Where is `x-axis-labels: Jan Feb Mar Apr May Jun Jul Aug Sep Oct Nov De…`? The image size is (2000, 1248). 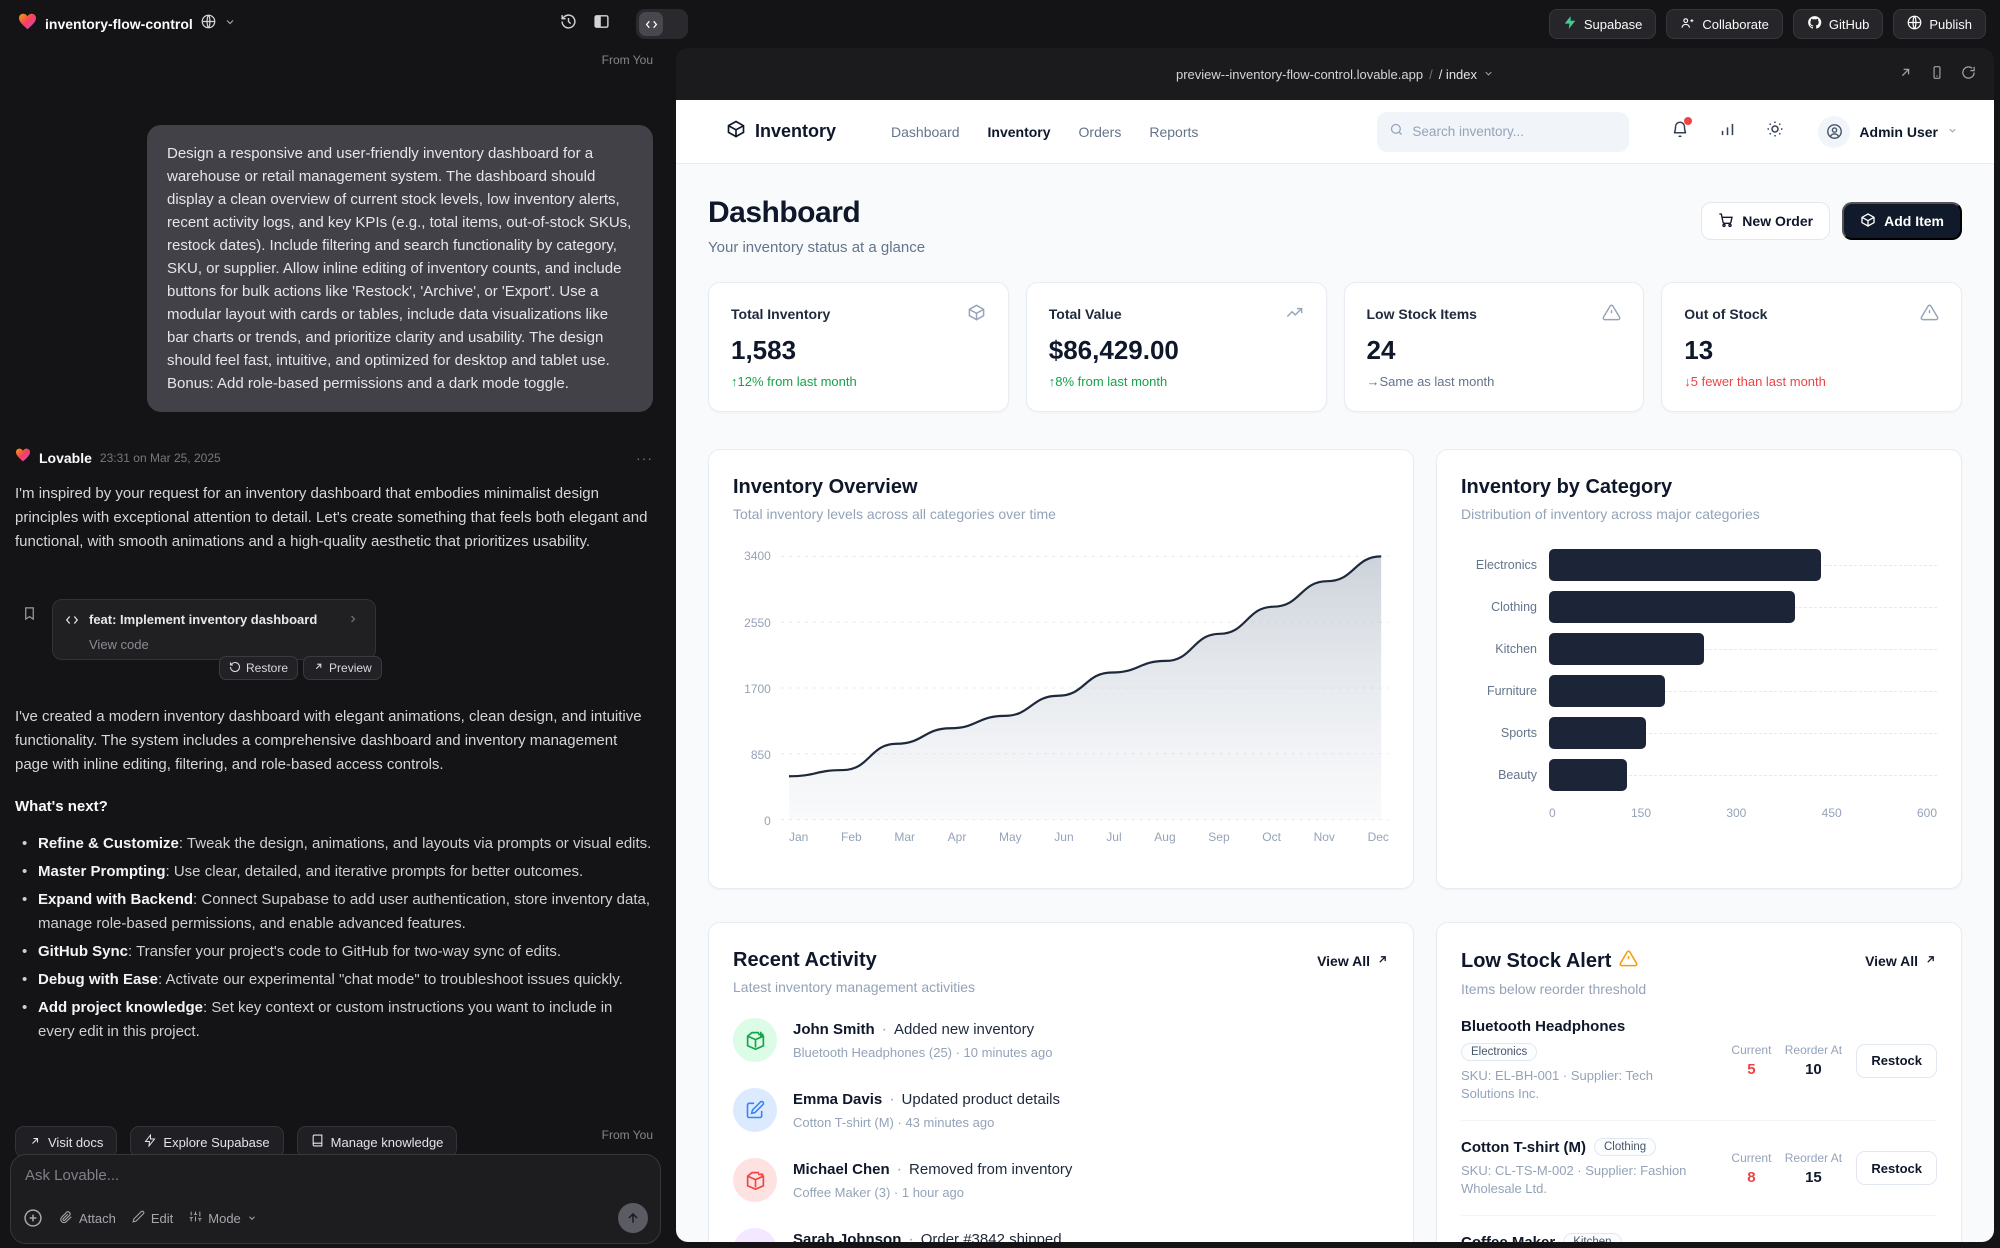
x-axis-labels: Jan Feb Mar Apr May Jun Jul Aug Sep Oct Nov De… is located at coordinates (1089, 837).